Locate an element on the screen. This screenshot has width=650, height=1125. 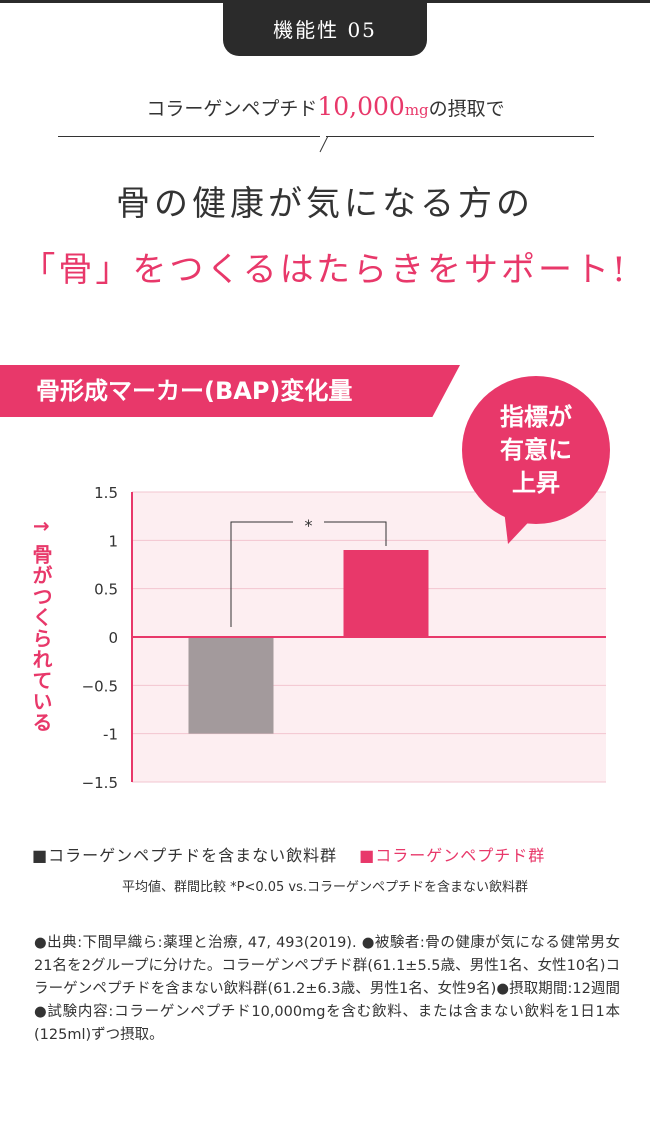
chart-legend: ■コラーゲンペプチドを含まない飲料群 ■コラーゲンペプチド群 is located at coordinates (332, 854).